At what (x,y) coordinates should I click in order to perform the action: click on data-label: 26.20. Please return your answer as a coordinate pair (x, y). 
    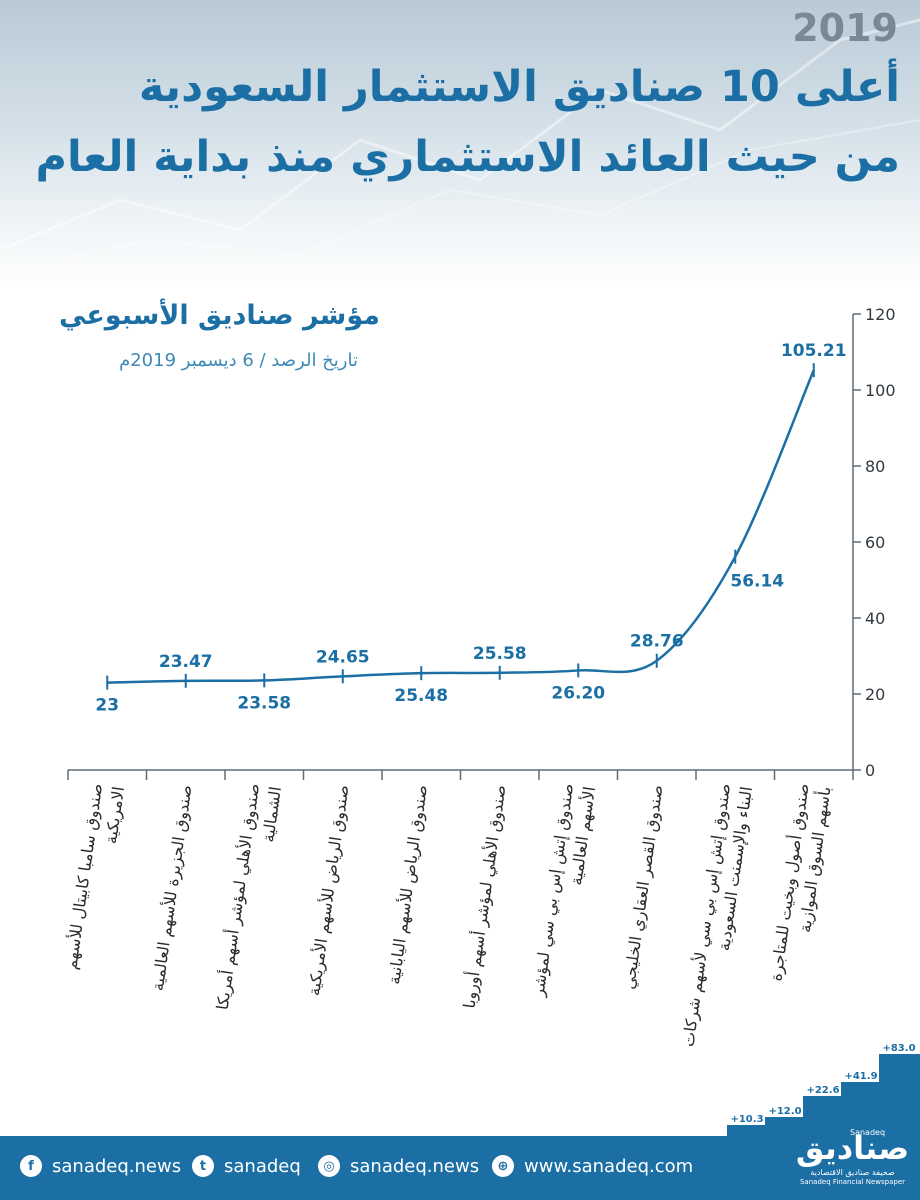
    Looking at the image, I should click on (578, 693).